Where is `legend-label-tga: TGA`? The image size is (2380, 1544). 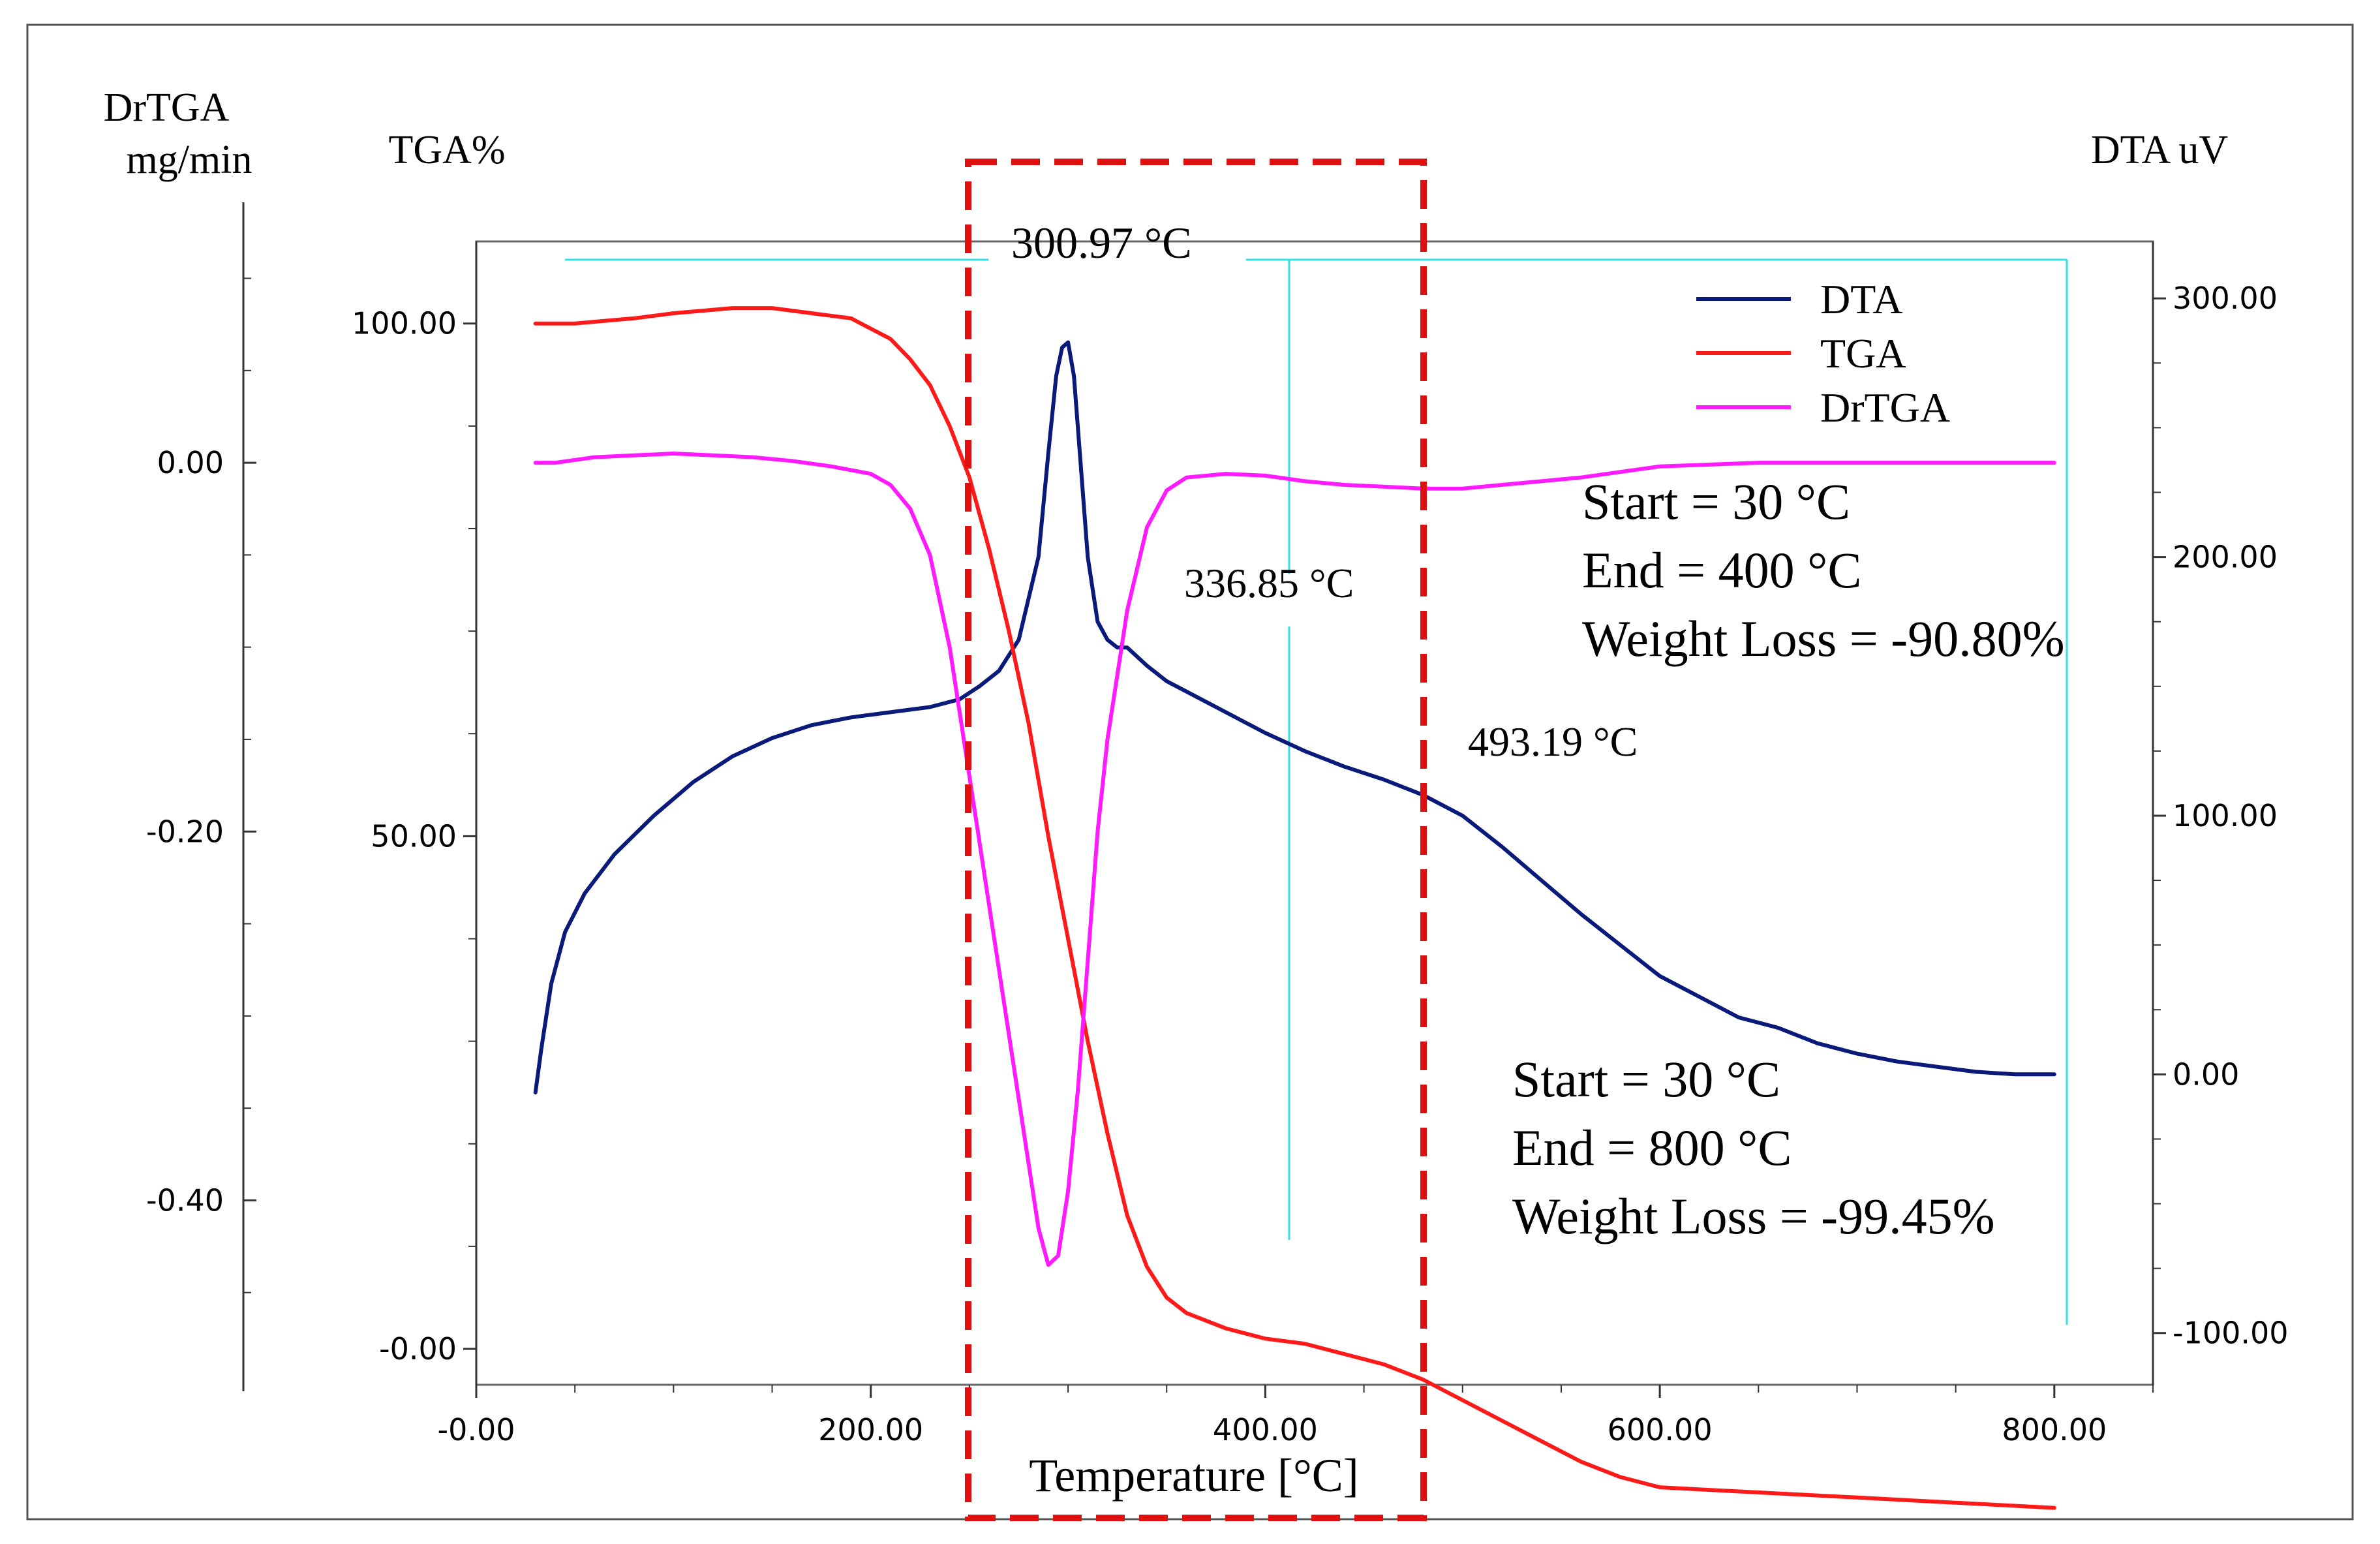
legend-label-tga: TGA is located at coordinates (1863, 353).